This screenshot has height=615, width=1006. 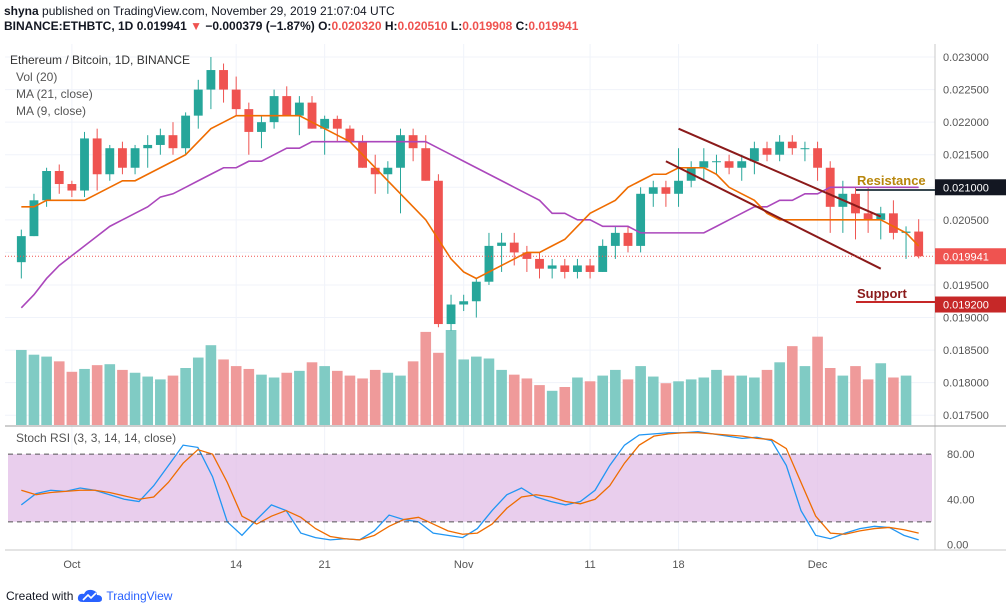 What do you see at coordinates (100, 60) in the screenshot?
I see `symbol-legend: Ethereum / Bitcoin, 1D, BINANCE` at bounding box center [100, 60].